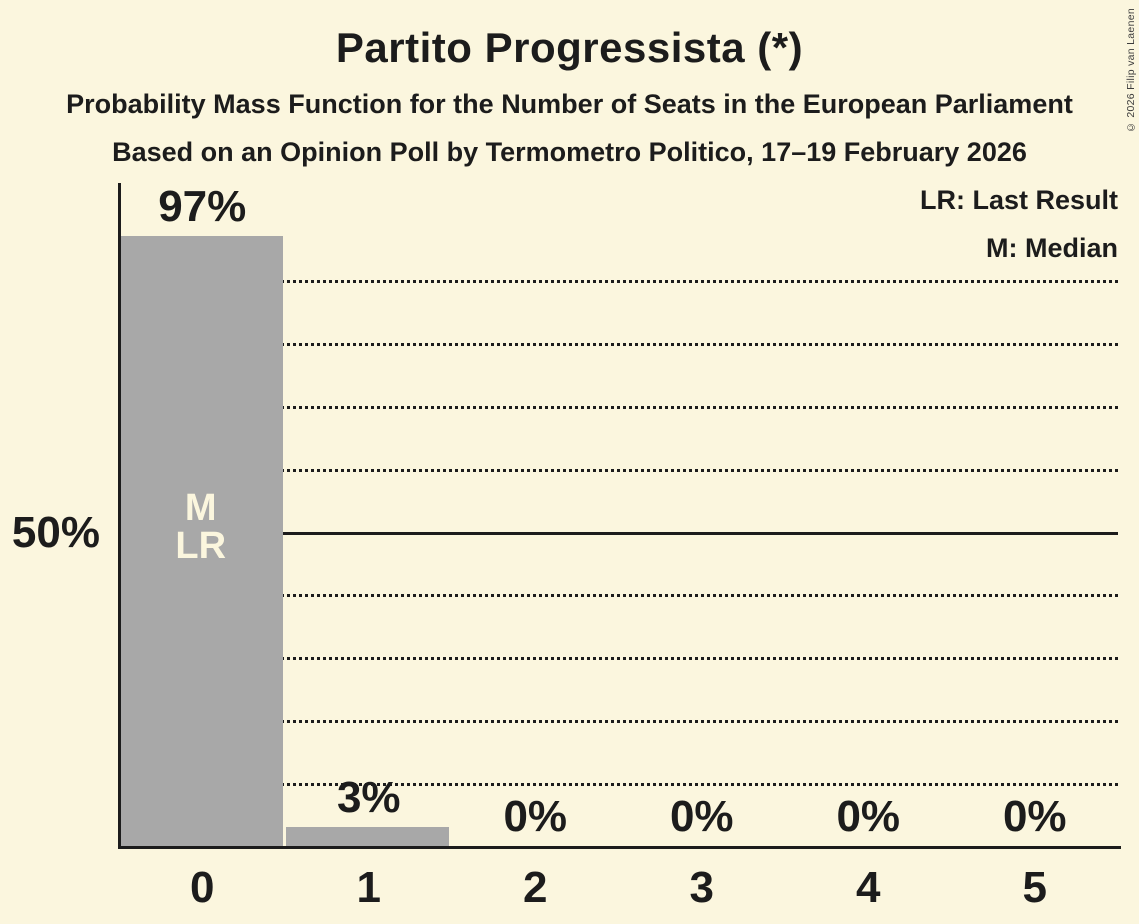  I want to click on bar-value-label-1: 3%, so click(368, 798).